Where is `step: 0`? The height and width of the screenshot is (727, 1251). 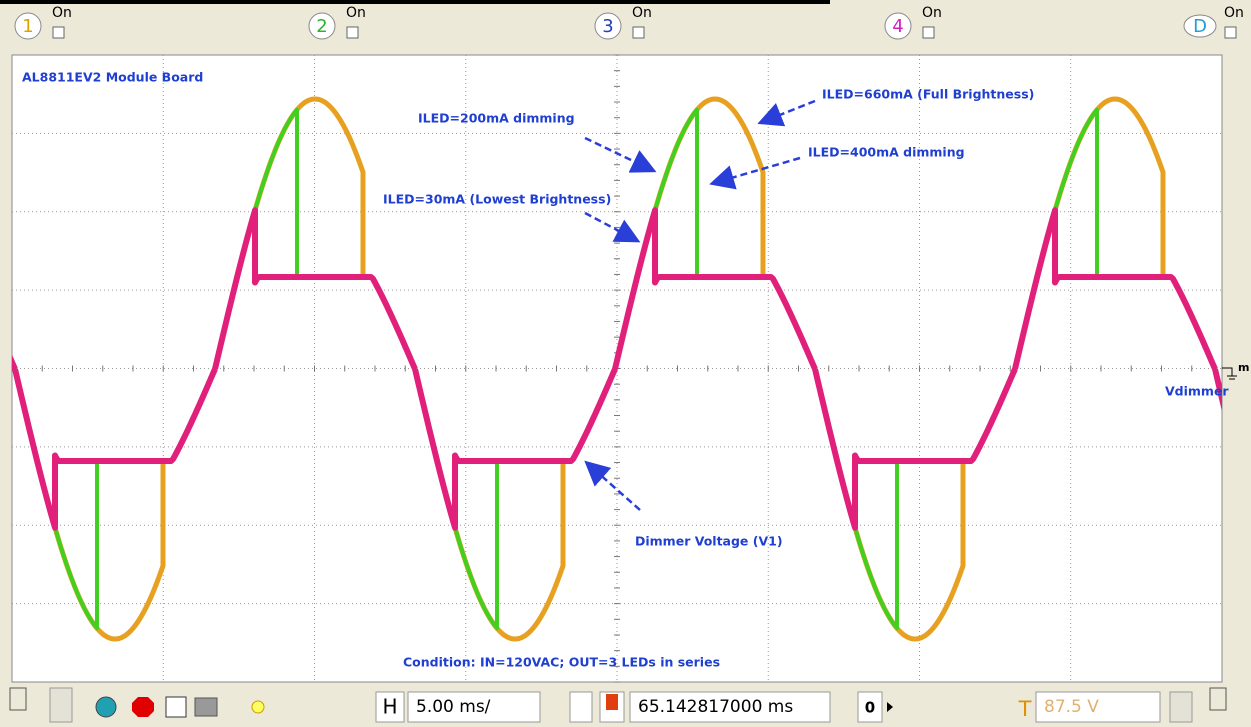 step: 0 is located at coordinates (870, 708).